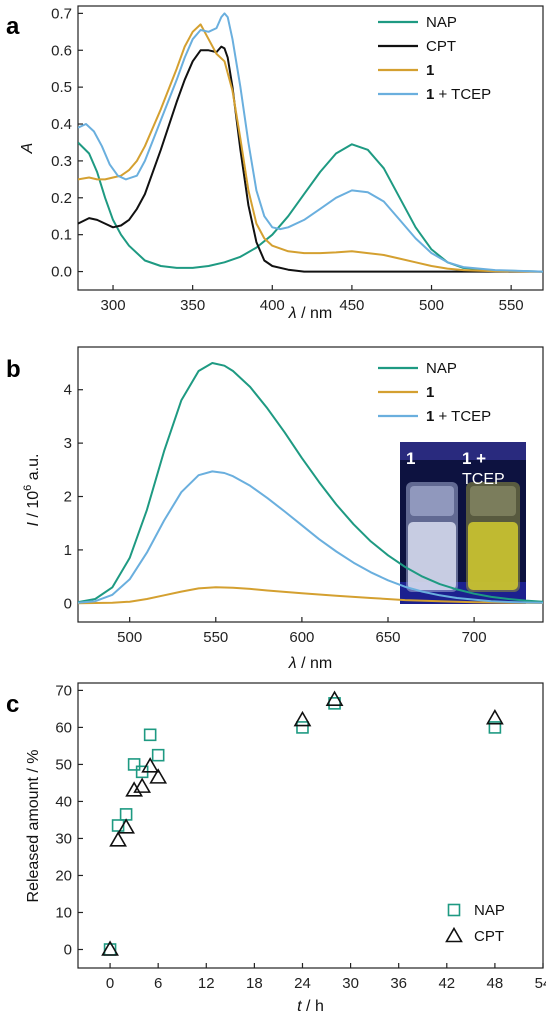 The height and width of the screenshot is (1017, 546). I want to click on x-tick-label: 12, so click(206, 983).